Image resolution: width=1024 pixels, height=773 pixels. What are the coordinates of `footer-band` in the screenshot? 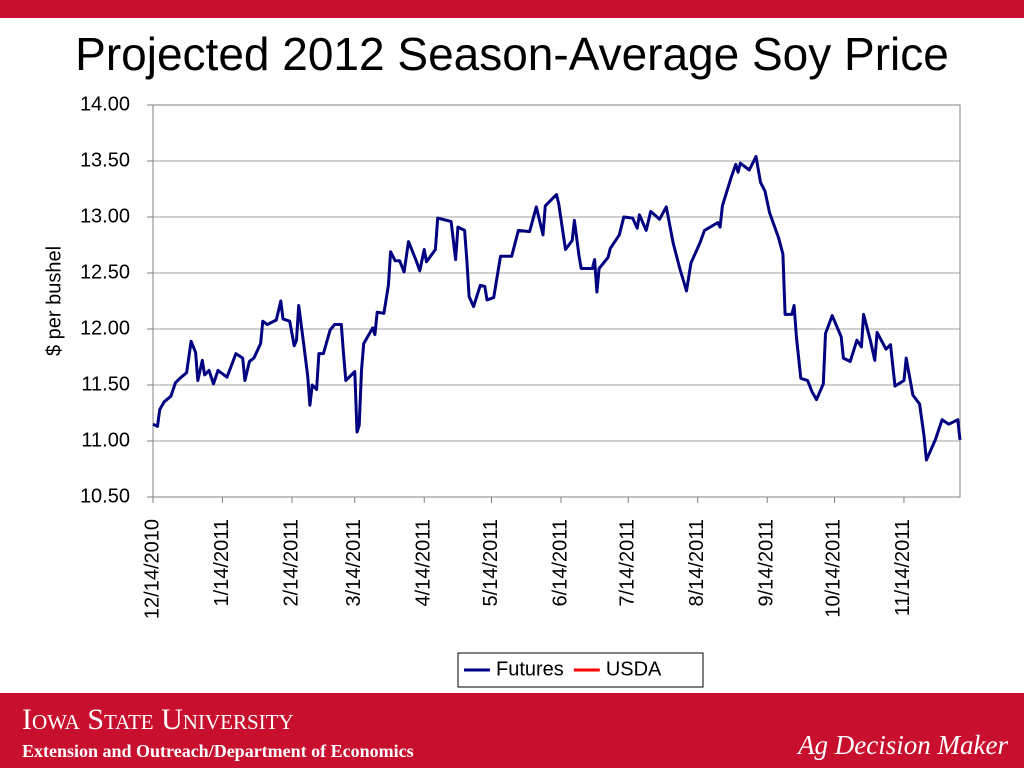 It's located at (512, 730).